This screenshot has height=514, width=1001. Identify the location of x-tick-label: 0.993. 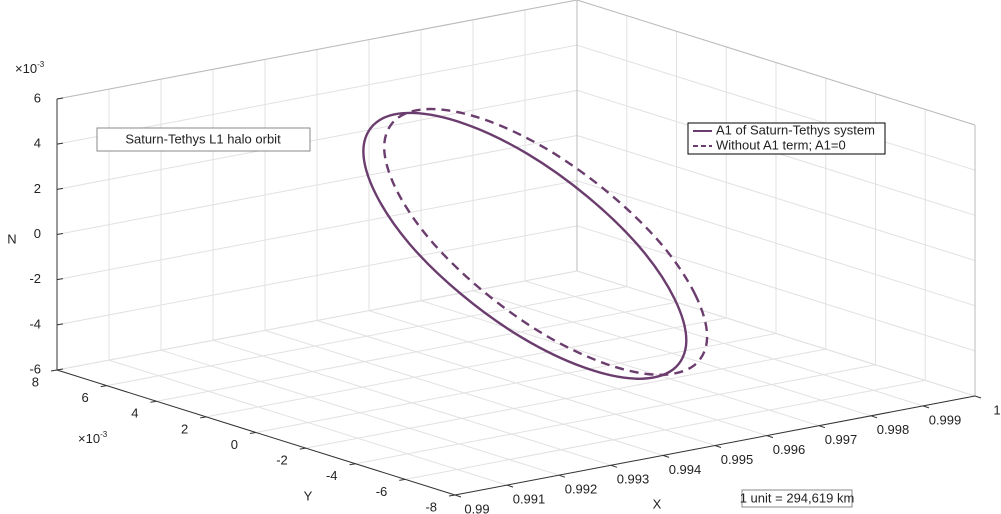
(633, 479).